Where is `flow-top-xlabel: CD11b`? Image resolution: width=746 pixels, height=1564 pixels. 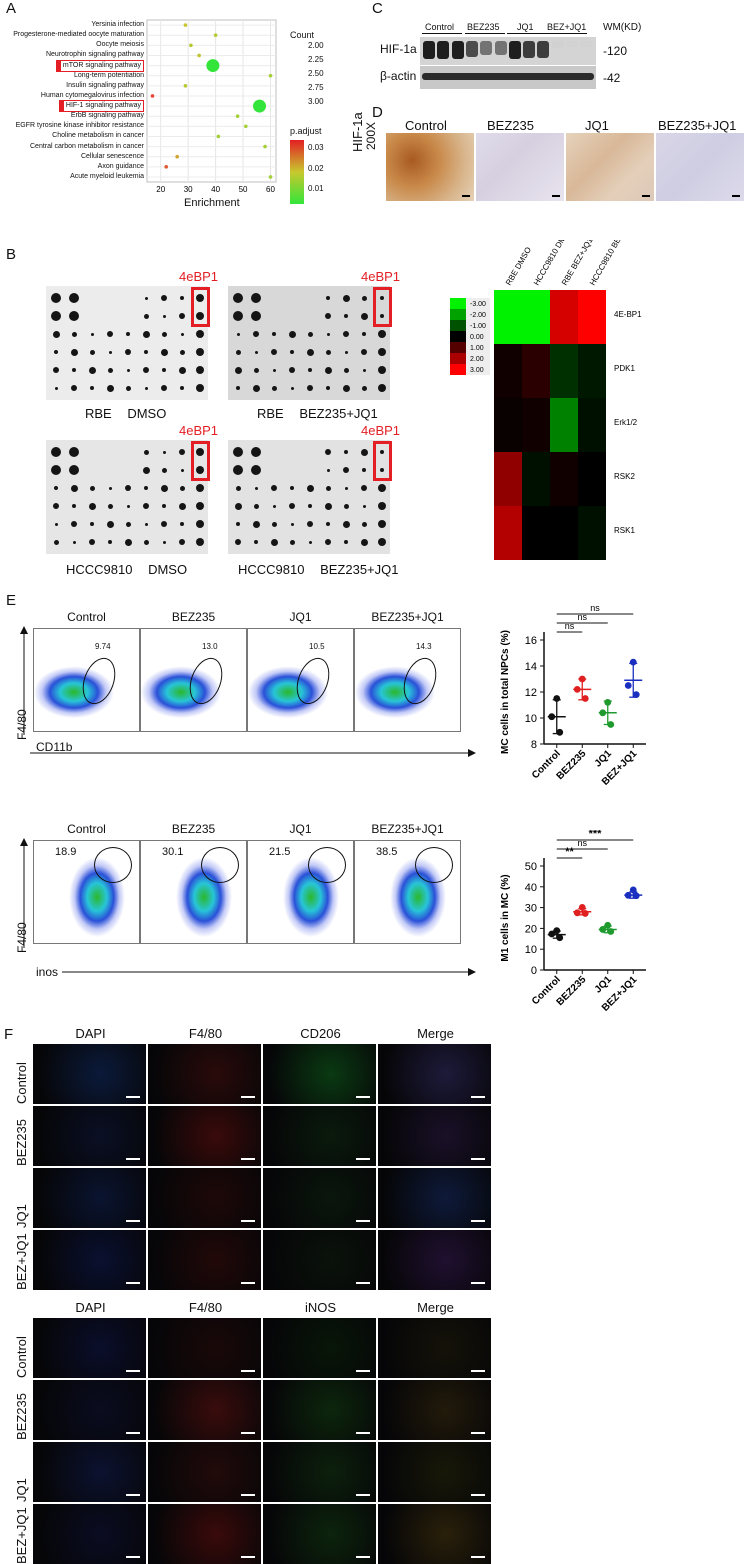
flow-top-xlabel: CD11b is located at coordinates (54, 747).